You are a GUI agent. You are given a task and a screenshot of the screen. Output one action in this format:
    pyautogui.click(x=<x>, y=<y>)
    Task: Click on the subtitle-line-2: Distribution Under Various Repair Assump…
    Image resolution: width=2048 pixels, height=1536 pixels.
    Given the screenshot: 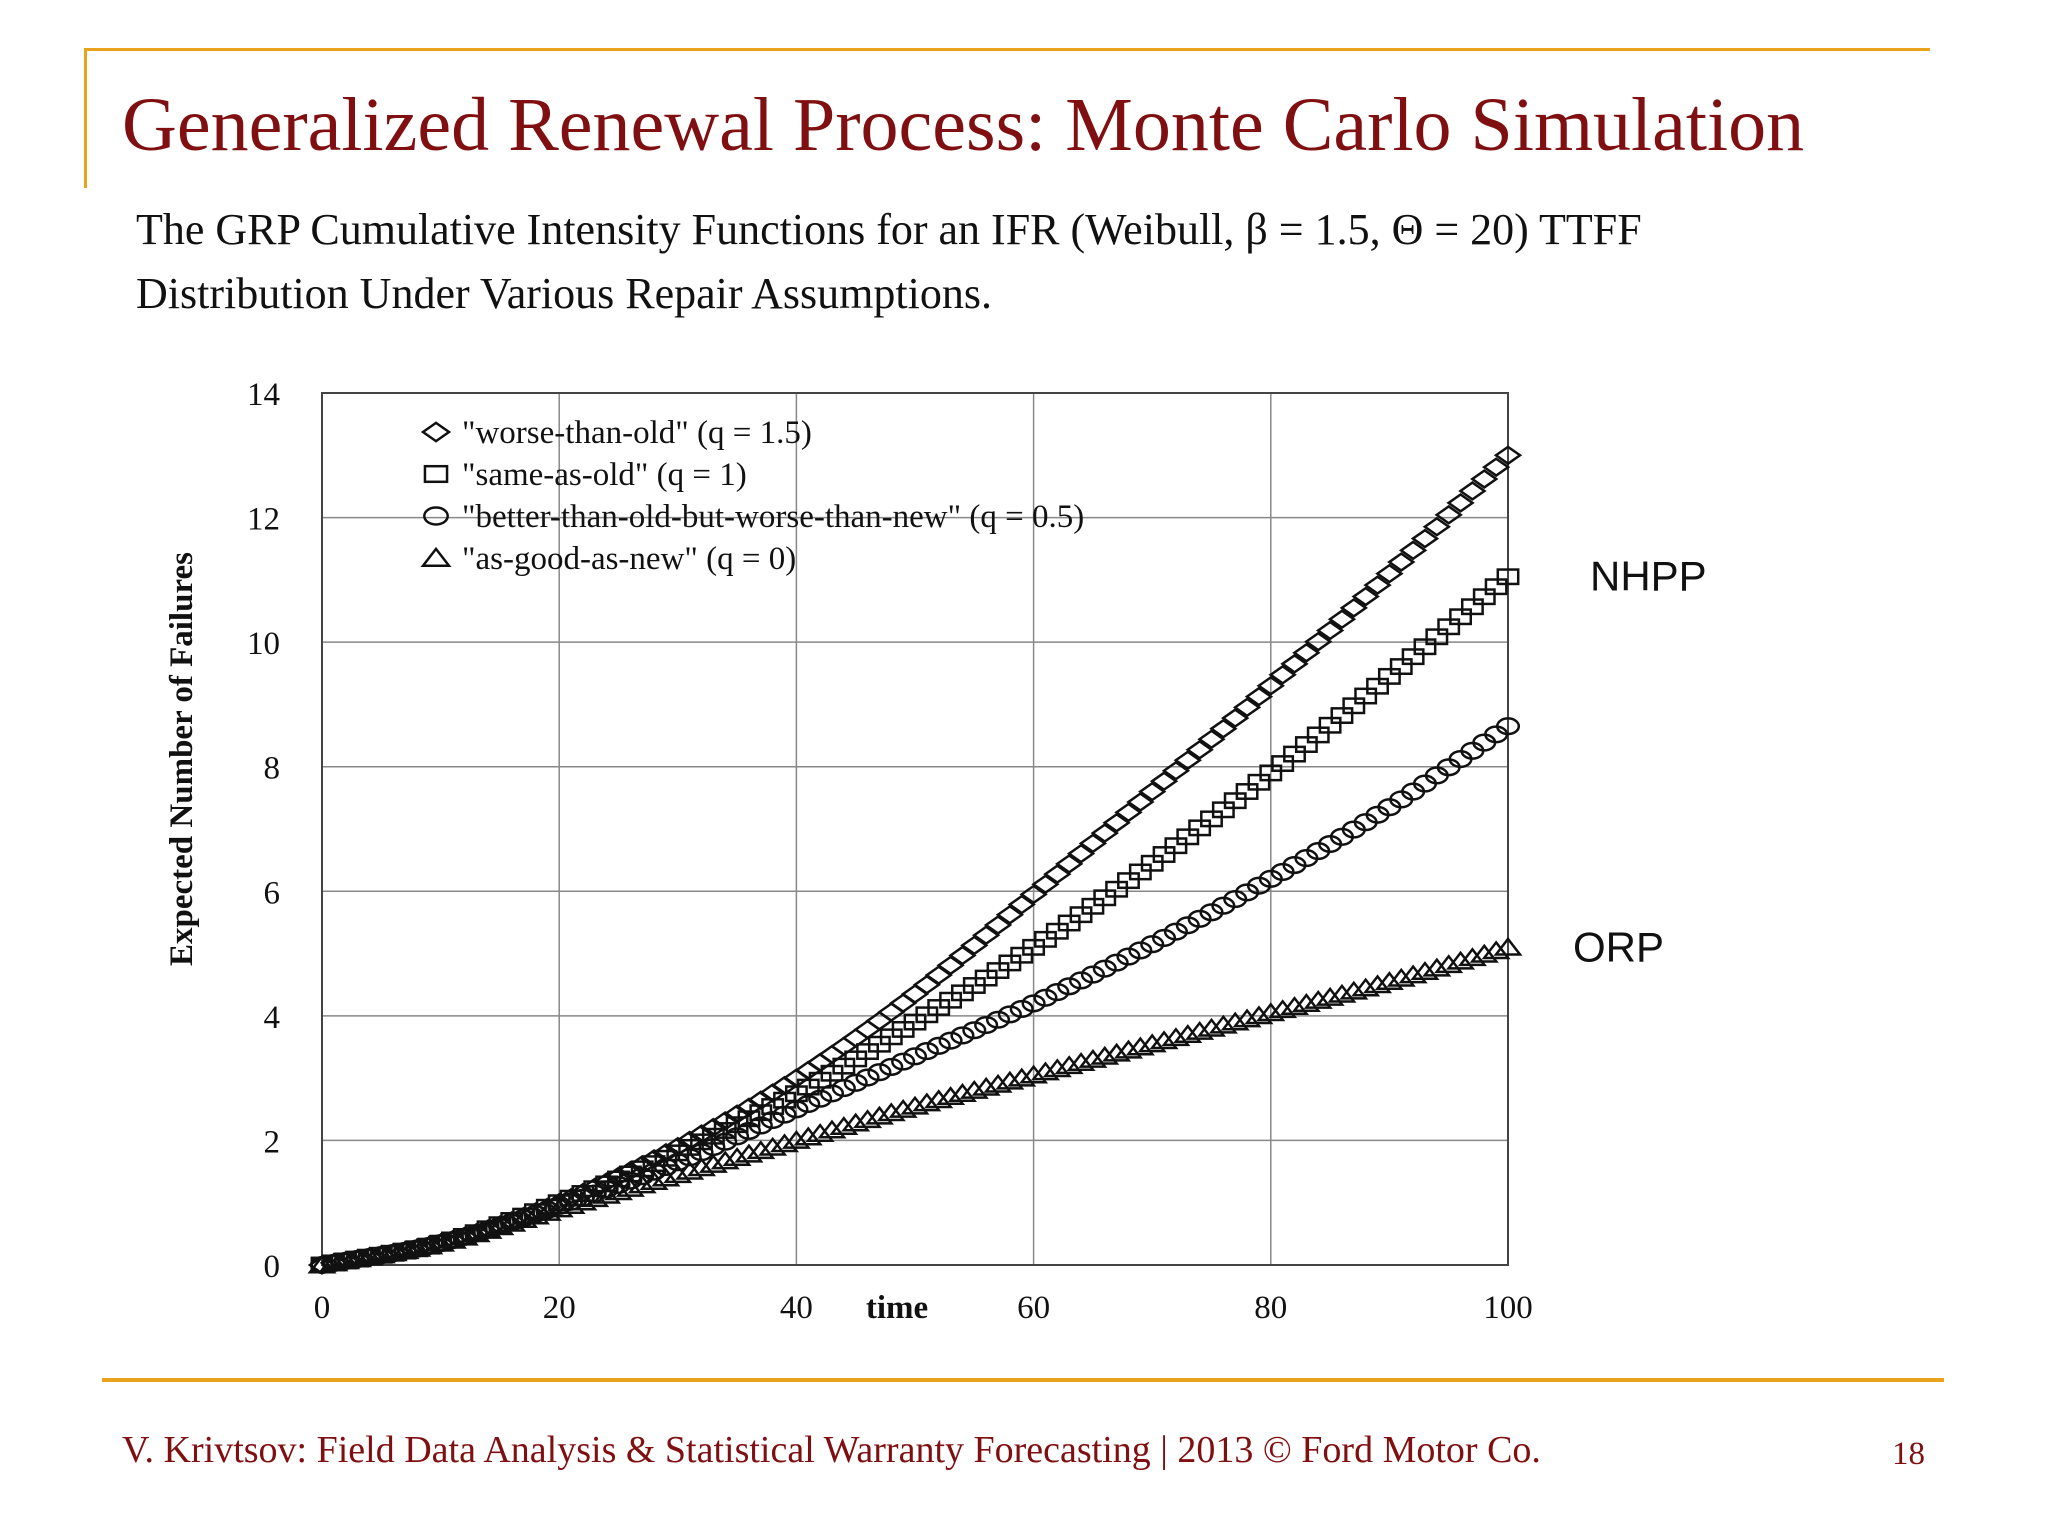 What is the action you would take?
    pyautogui.click(x=564, y=293)
    